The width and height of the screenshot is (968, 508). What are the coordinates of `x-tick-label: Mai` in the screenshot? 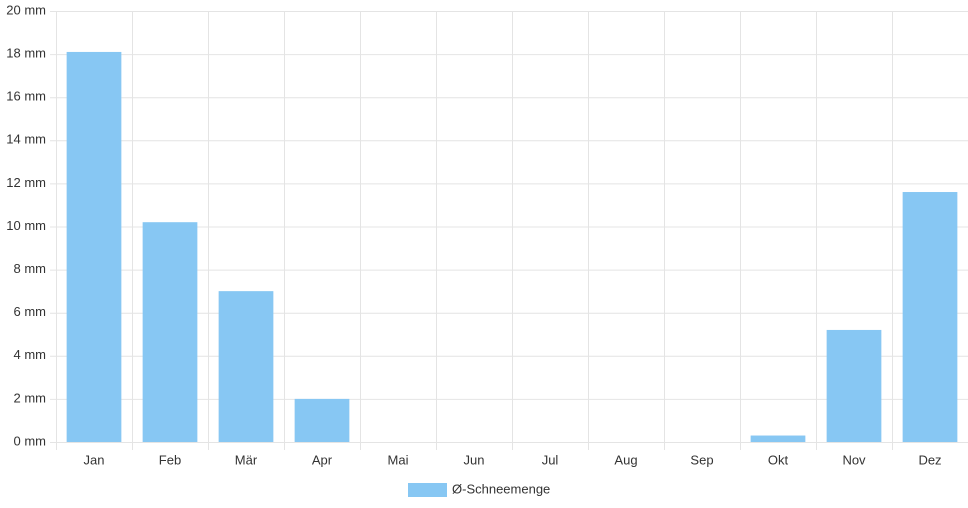 It's located at (398, 459).